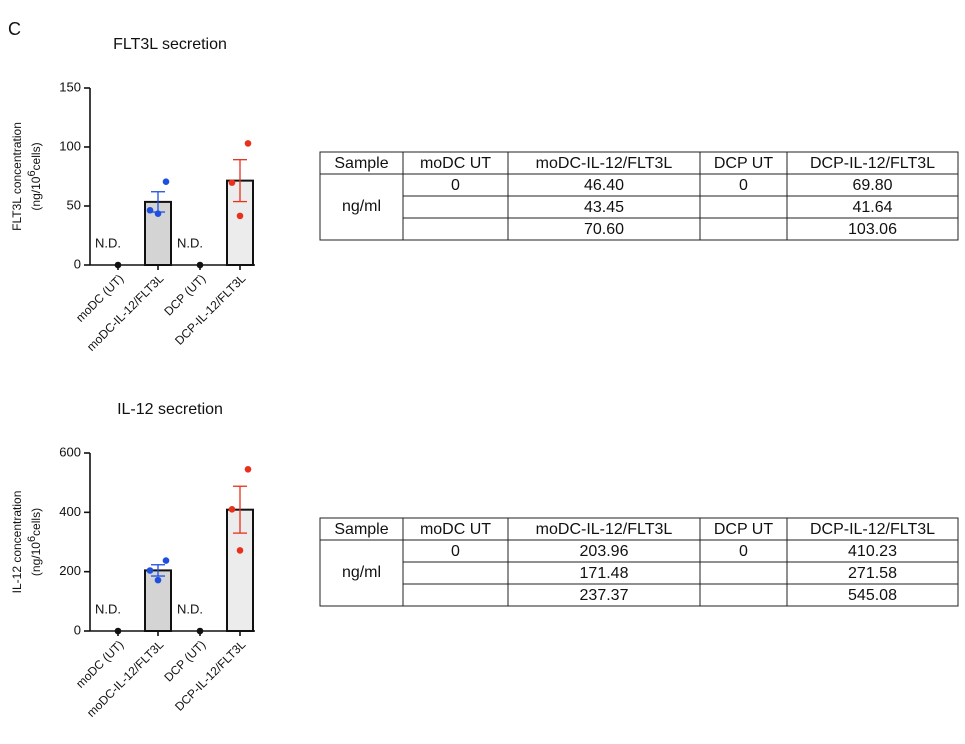 Image resolution: width=965 pixels, height=744 pixels. What do you see at coordinates (17, 542) in the screenshot?
I see `y-axis-label: IL-12 concentration` at bounding box center [17, 542].